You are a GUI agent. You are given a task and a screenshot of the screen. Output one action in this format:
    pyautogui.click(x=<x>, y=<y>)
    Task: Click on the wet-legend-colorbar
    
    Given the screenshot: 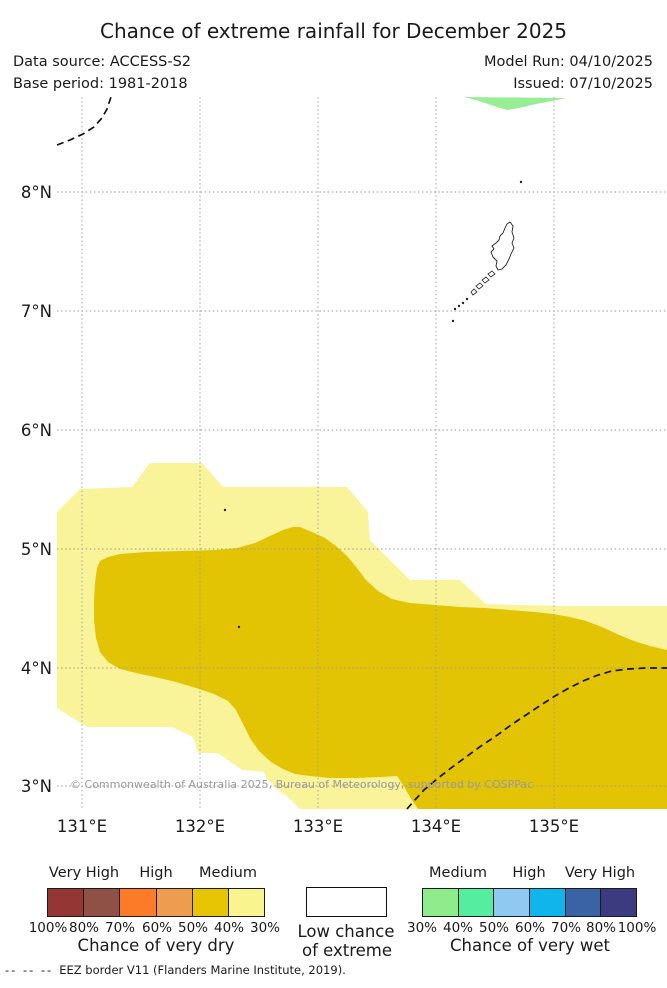 What is the action you would take?
    pyautogui.click(x=529, y=902)
    